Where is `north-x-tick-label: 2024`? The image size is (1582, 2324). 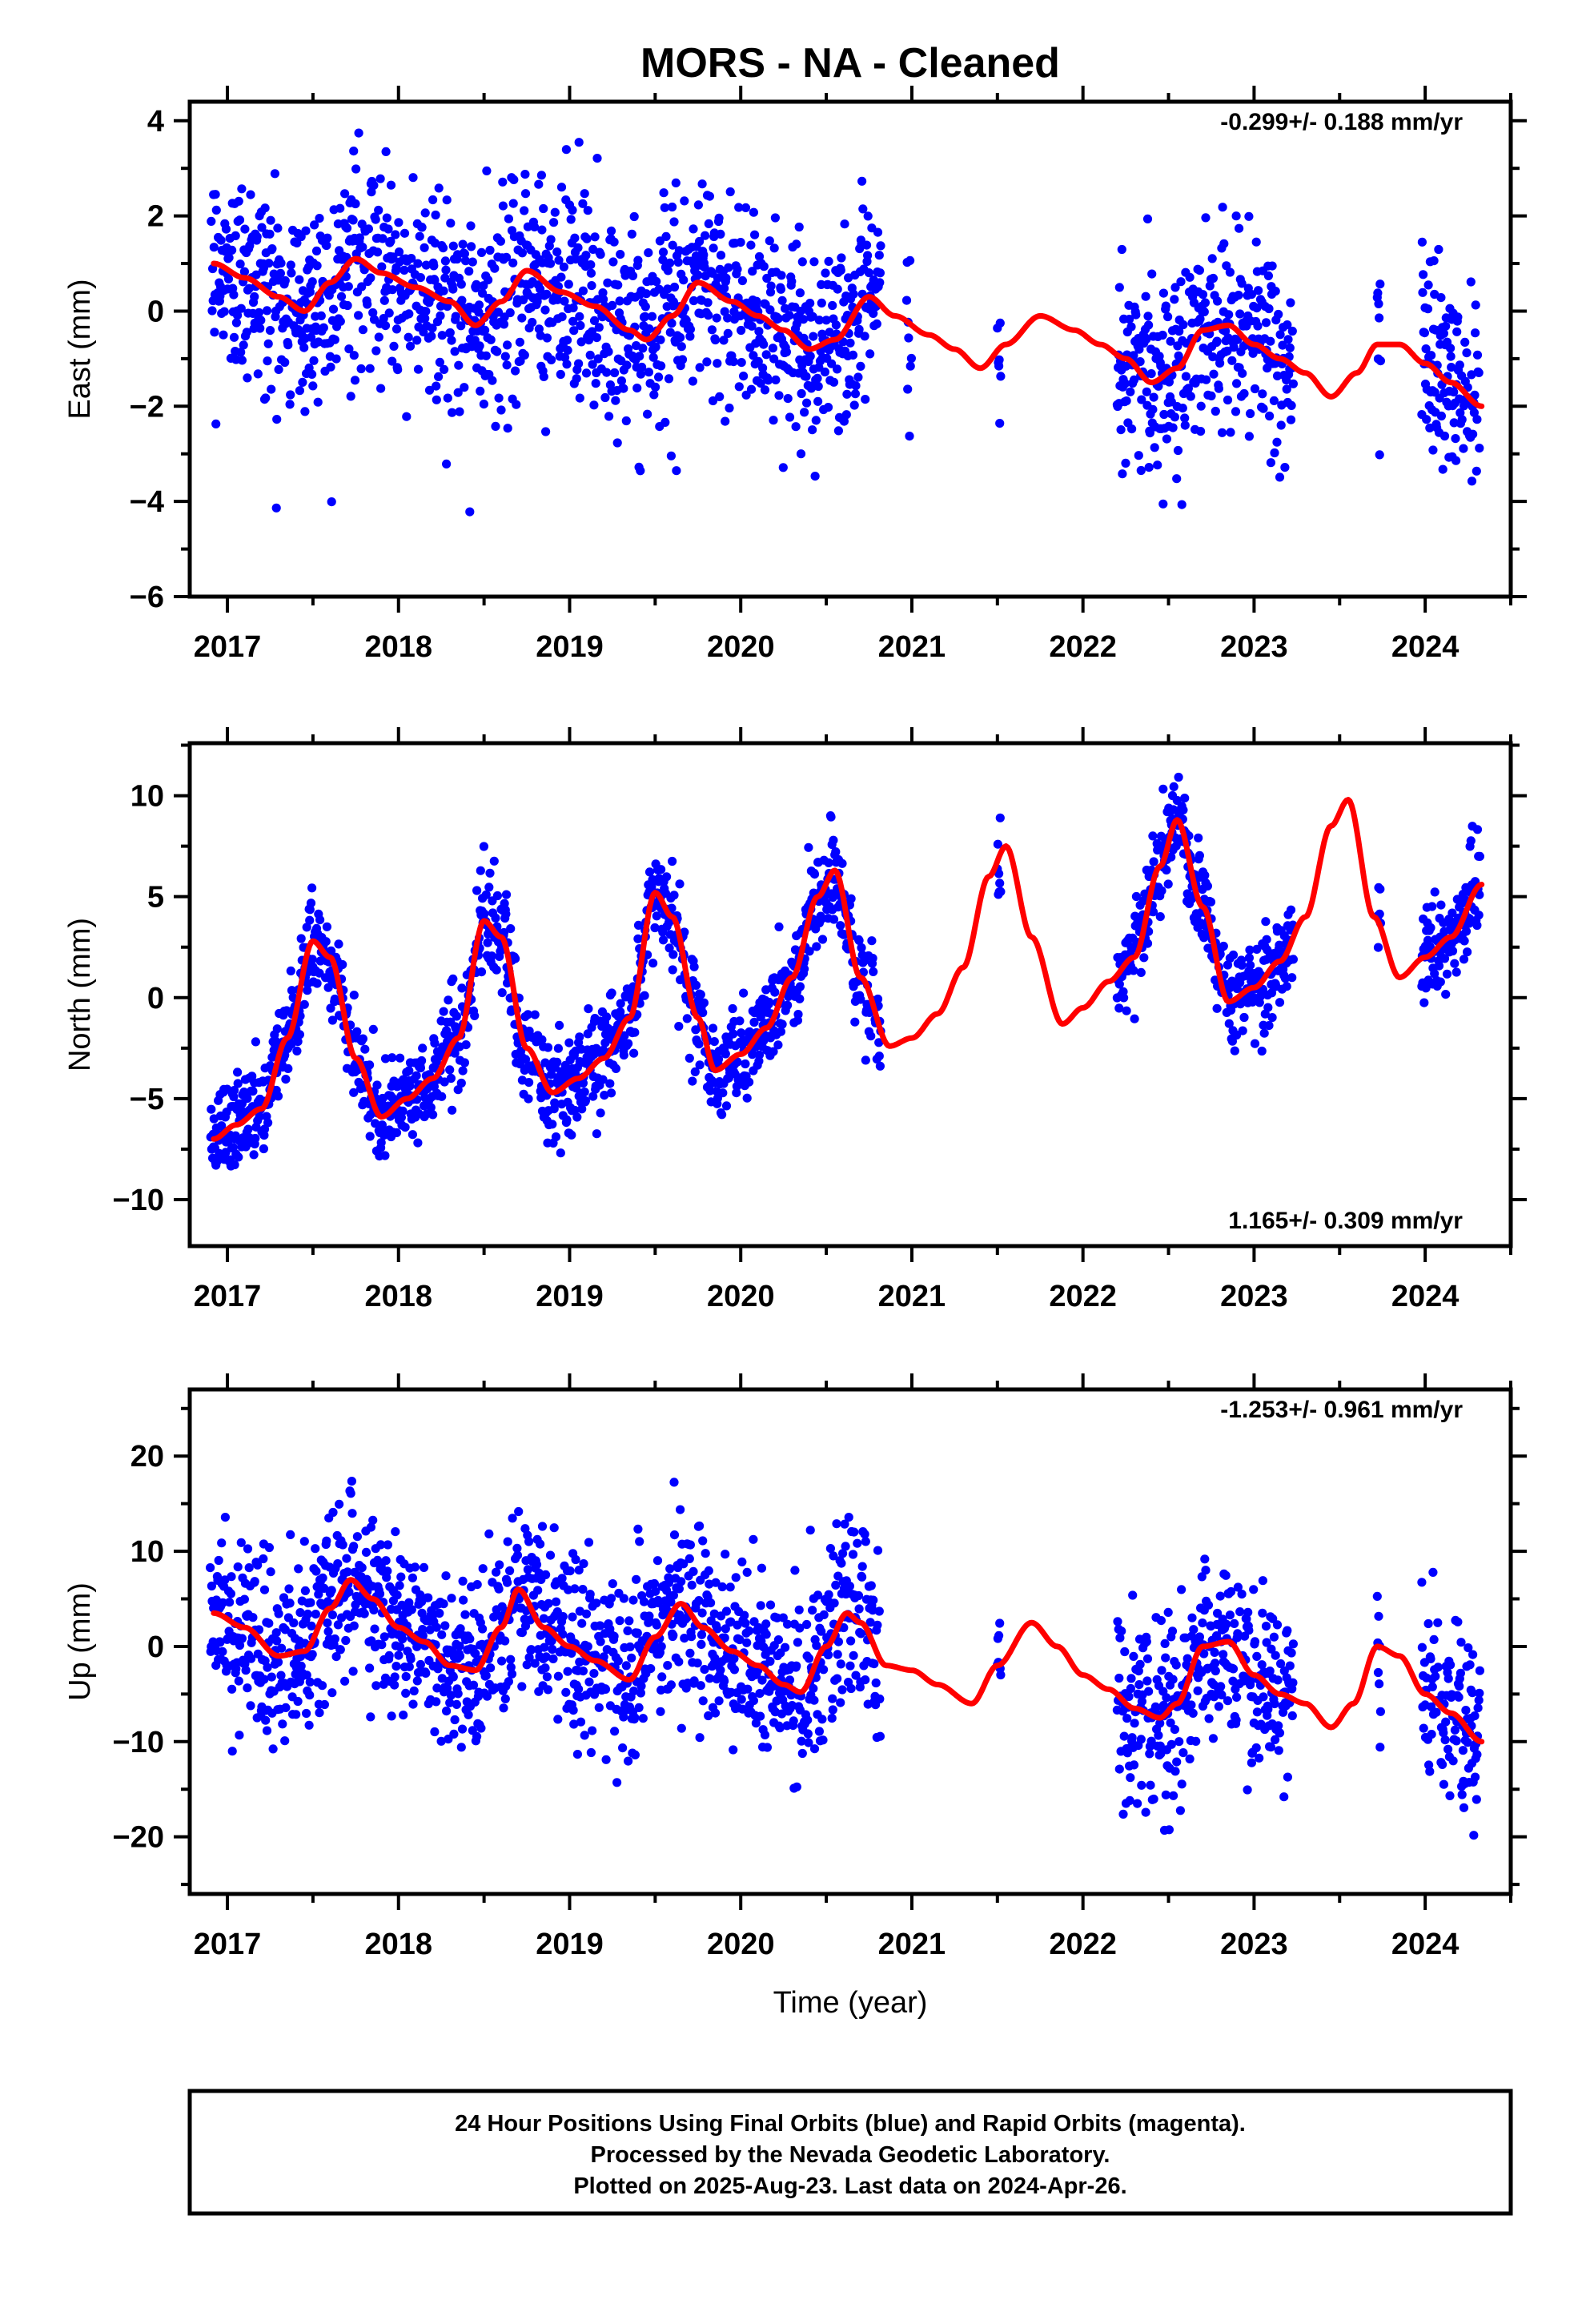 north-x-tick-label: 2024 is located at coordinates (1425, 1296).